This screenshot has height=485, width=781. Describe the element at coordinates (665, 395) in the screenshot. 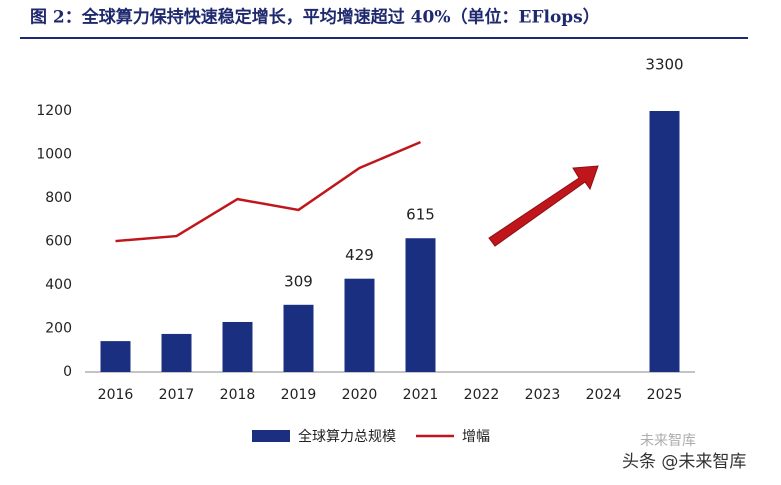

I see `x-tick-label: 2025` at that location.